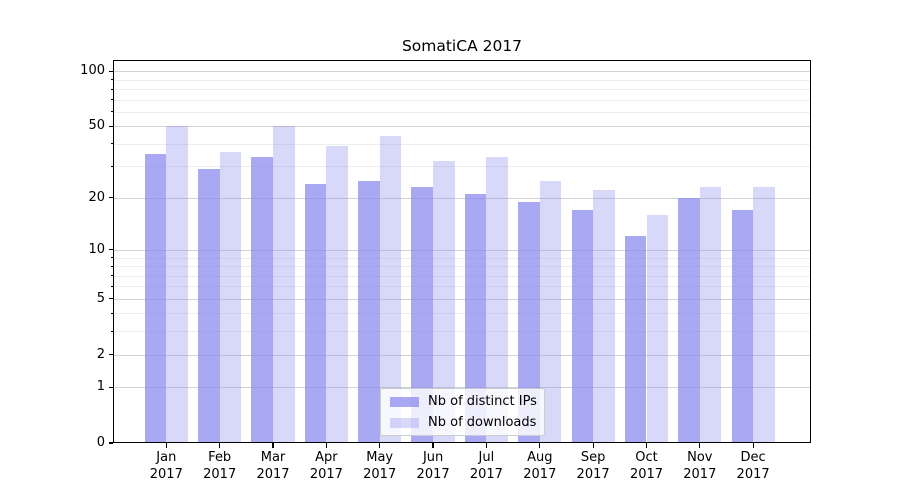  What do you see at coordinates (96, 126) in the screenshot?
I see `y-tick-label: 50` at bounding box center [96, 126].